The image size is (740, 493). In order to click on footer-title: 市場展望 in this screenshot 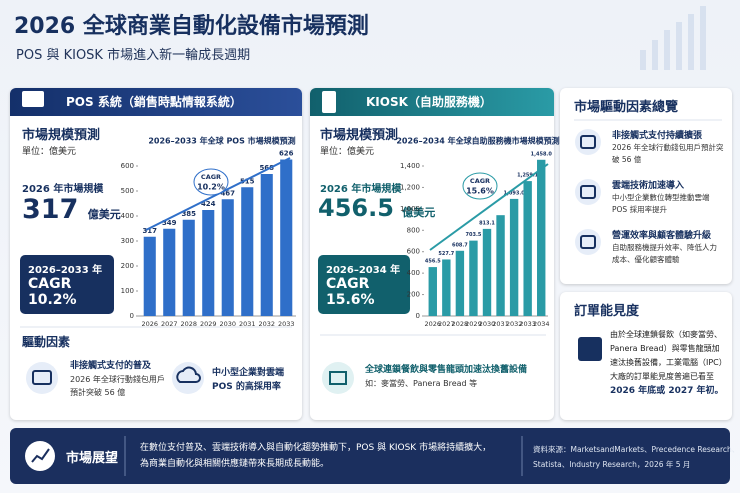, I will do `click(92, 458)`.